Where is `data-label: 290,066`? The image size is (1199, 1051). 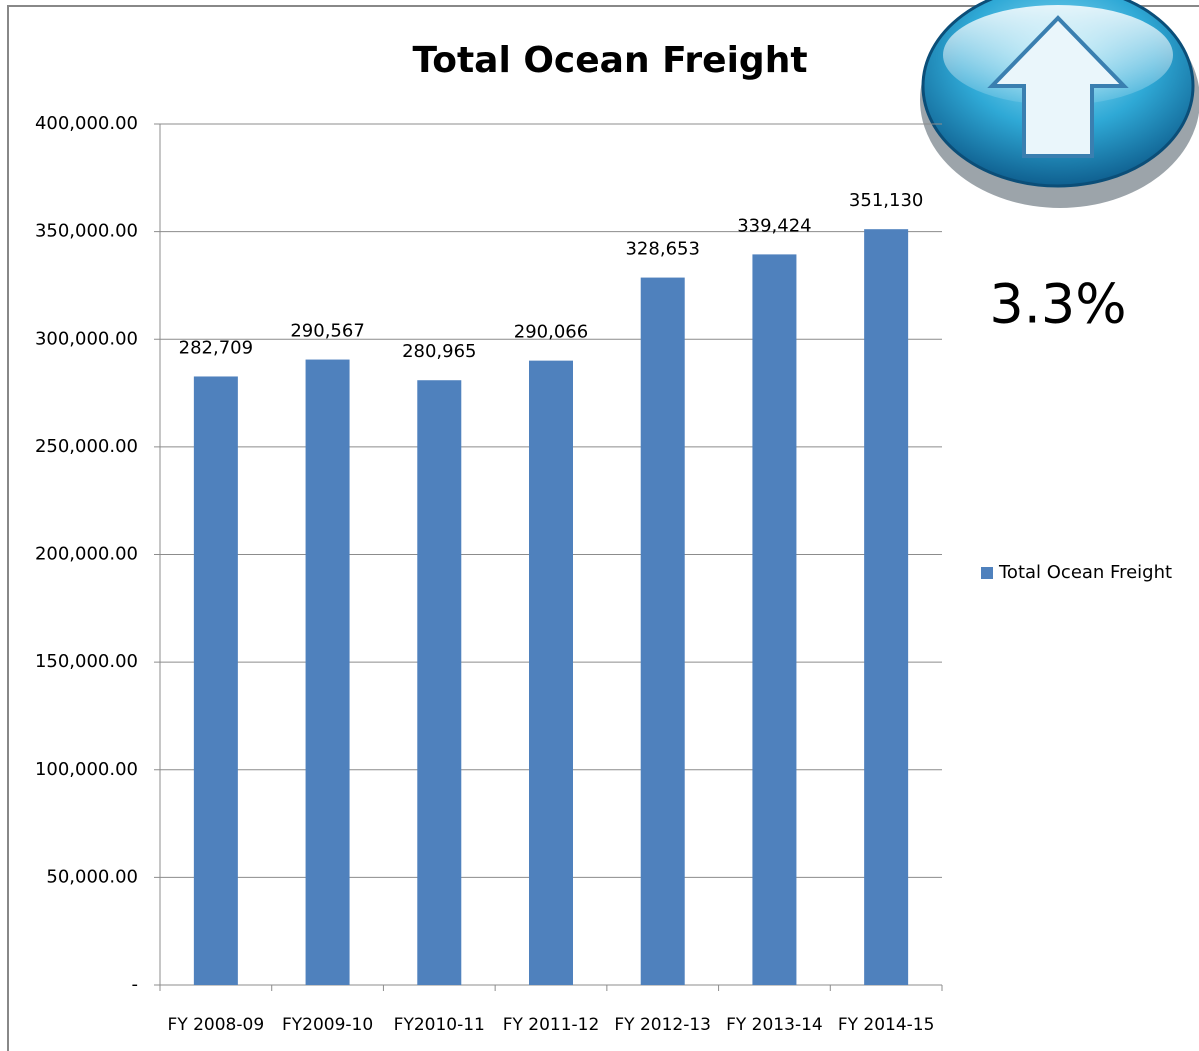
data-label: 290,066 is located at coordinates (551, 332).